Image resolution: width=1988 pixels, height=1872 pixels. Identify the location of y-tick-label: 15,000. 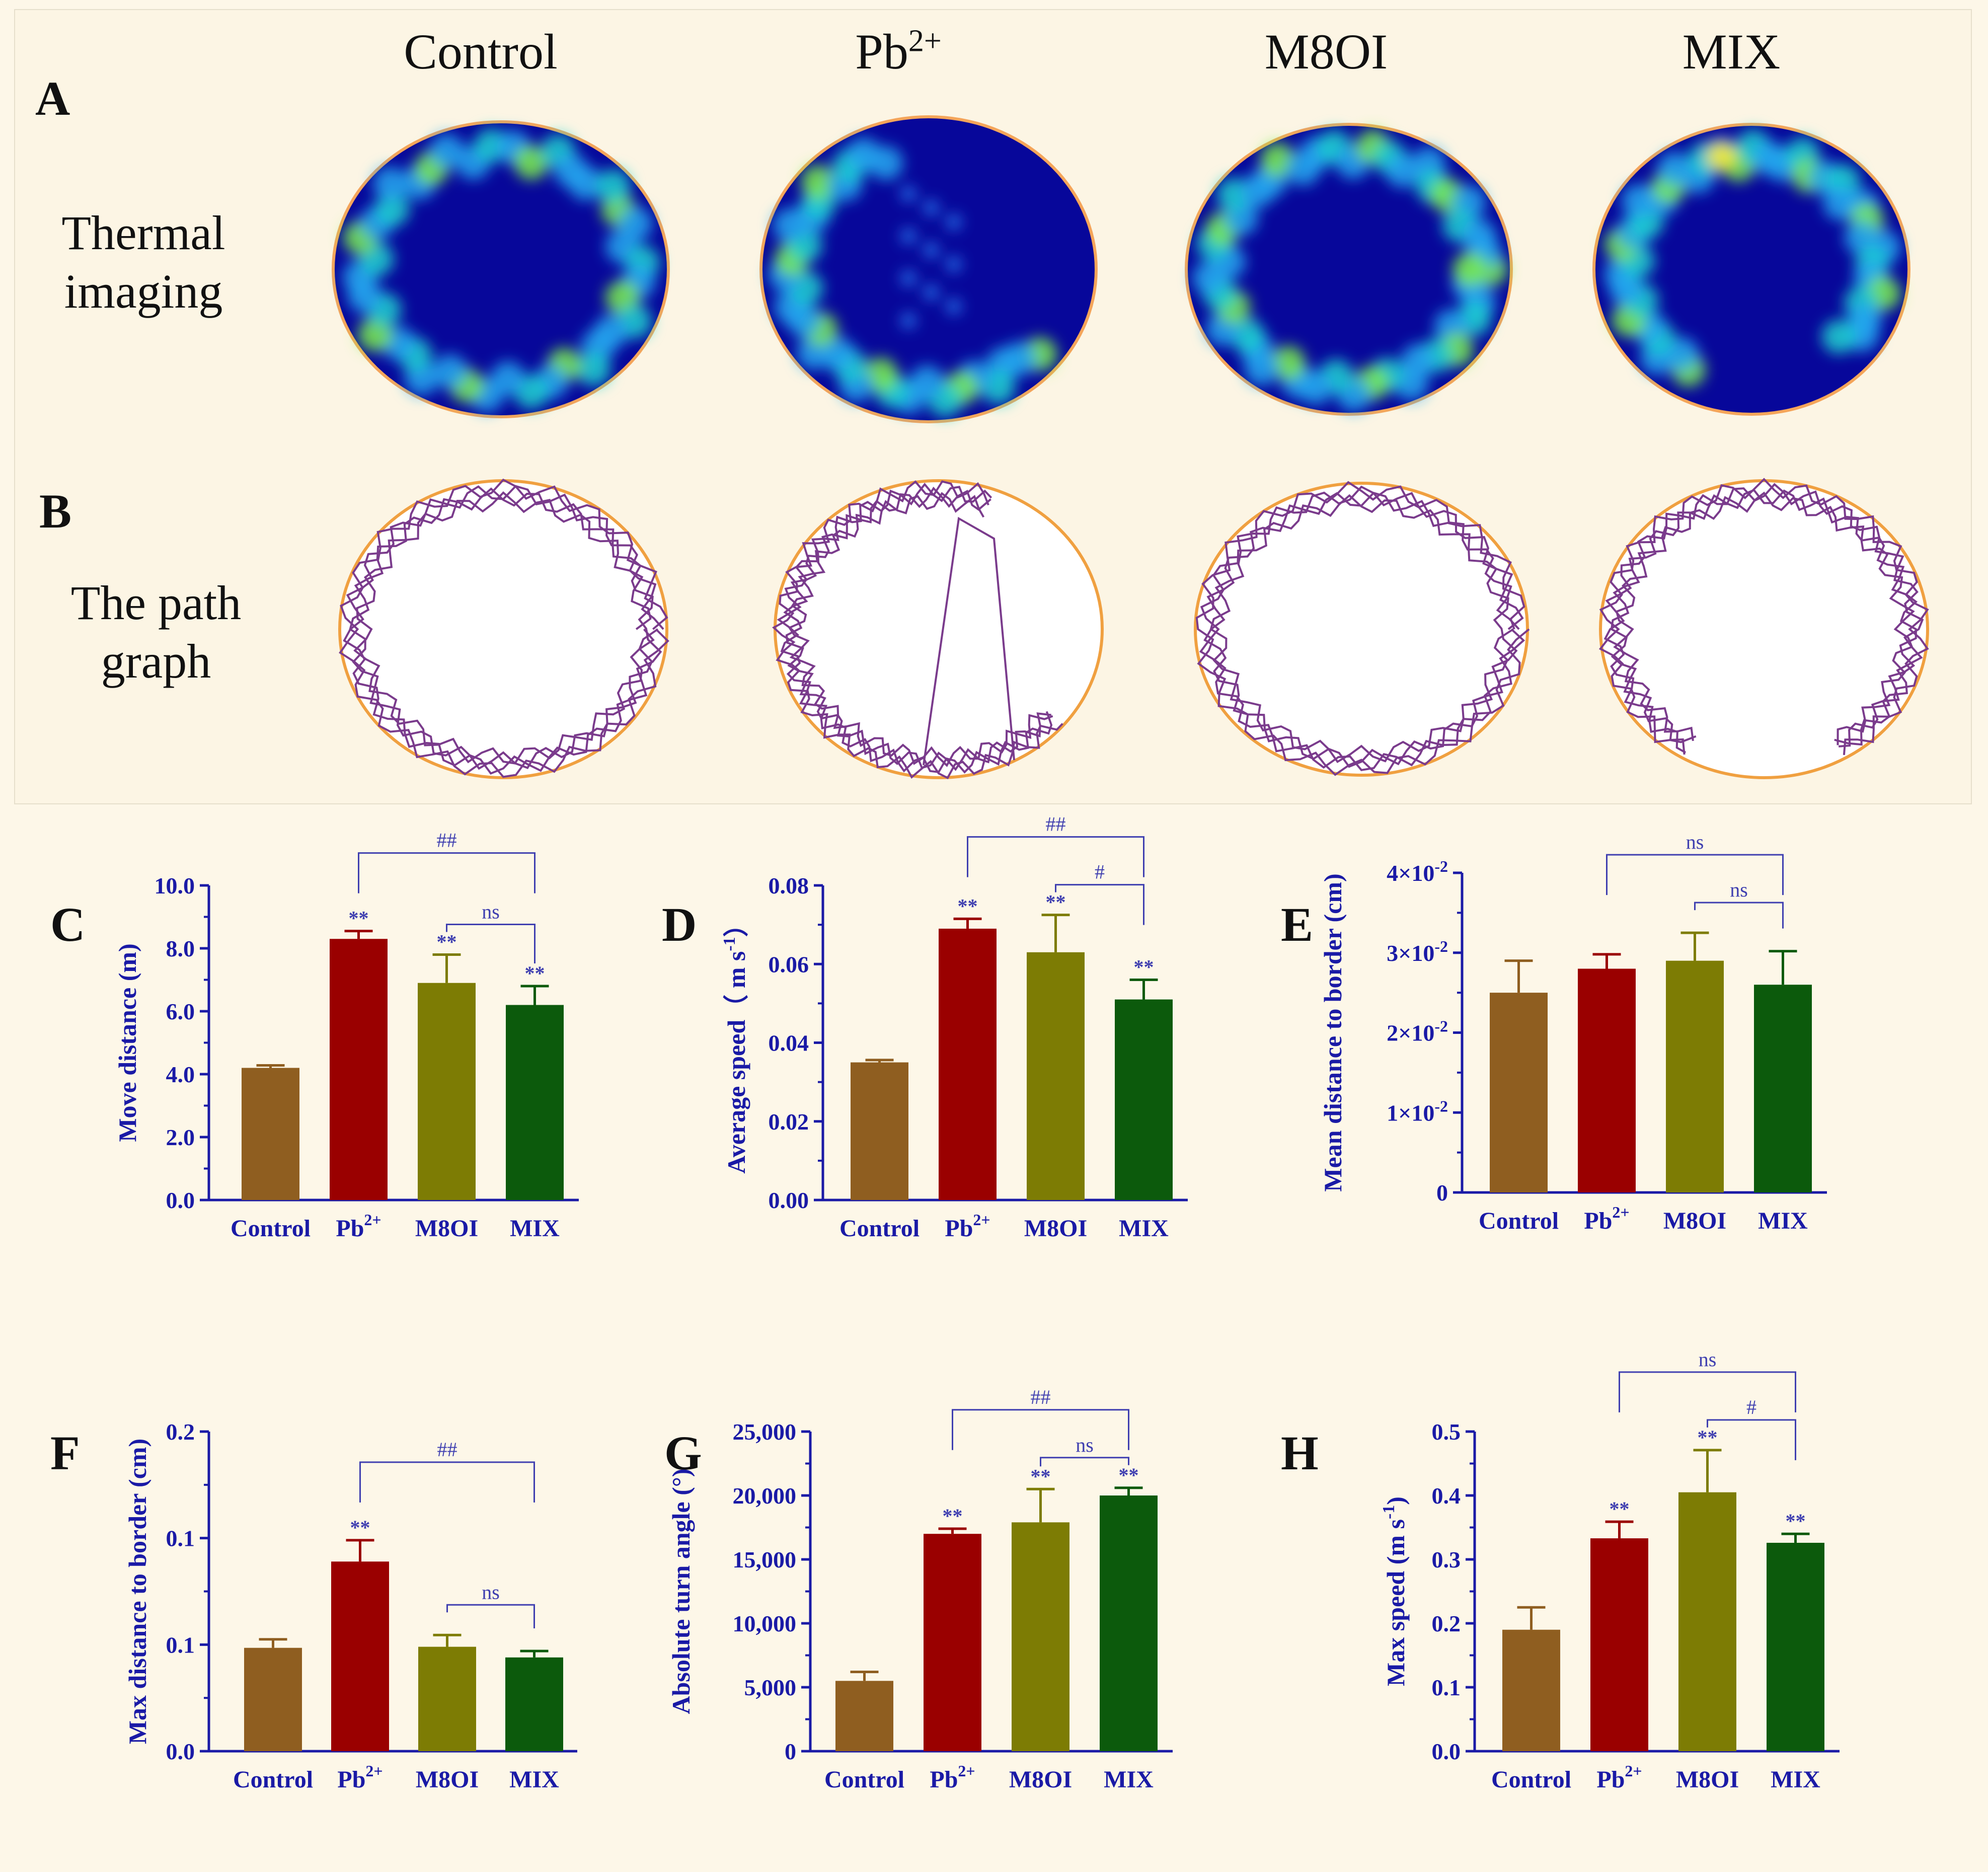
(765, 1560).